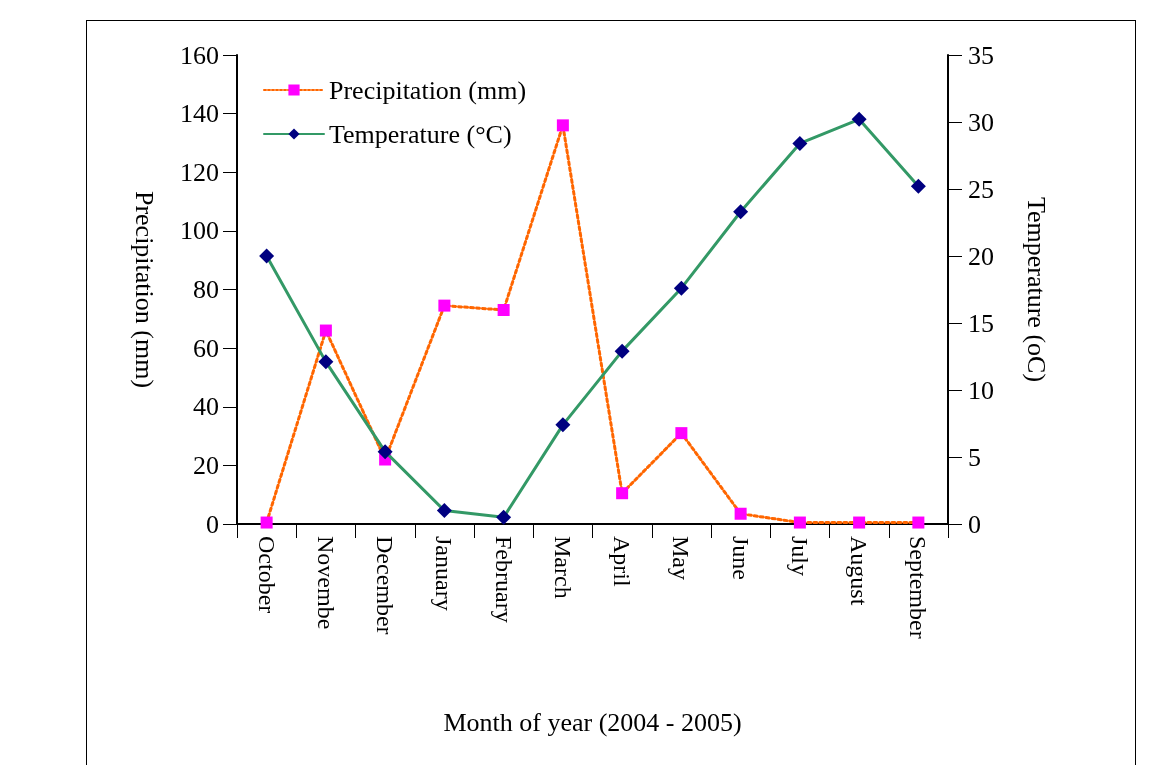 The height and width of the screenshot is (765, 1154). What do you see at coordinates (444, 573) in the screenshot?
I see `x-tick-label: January` at bounding box center [444, 573].